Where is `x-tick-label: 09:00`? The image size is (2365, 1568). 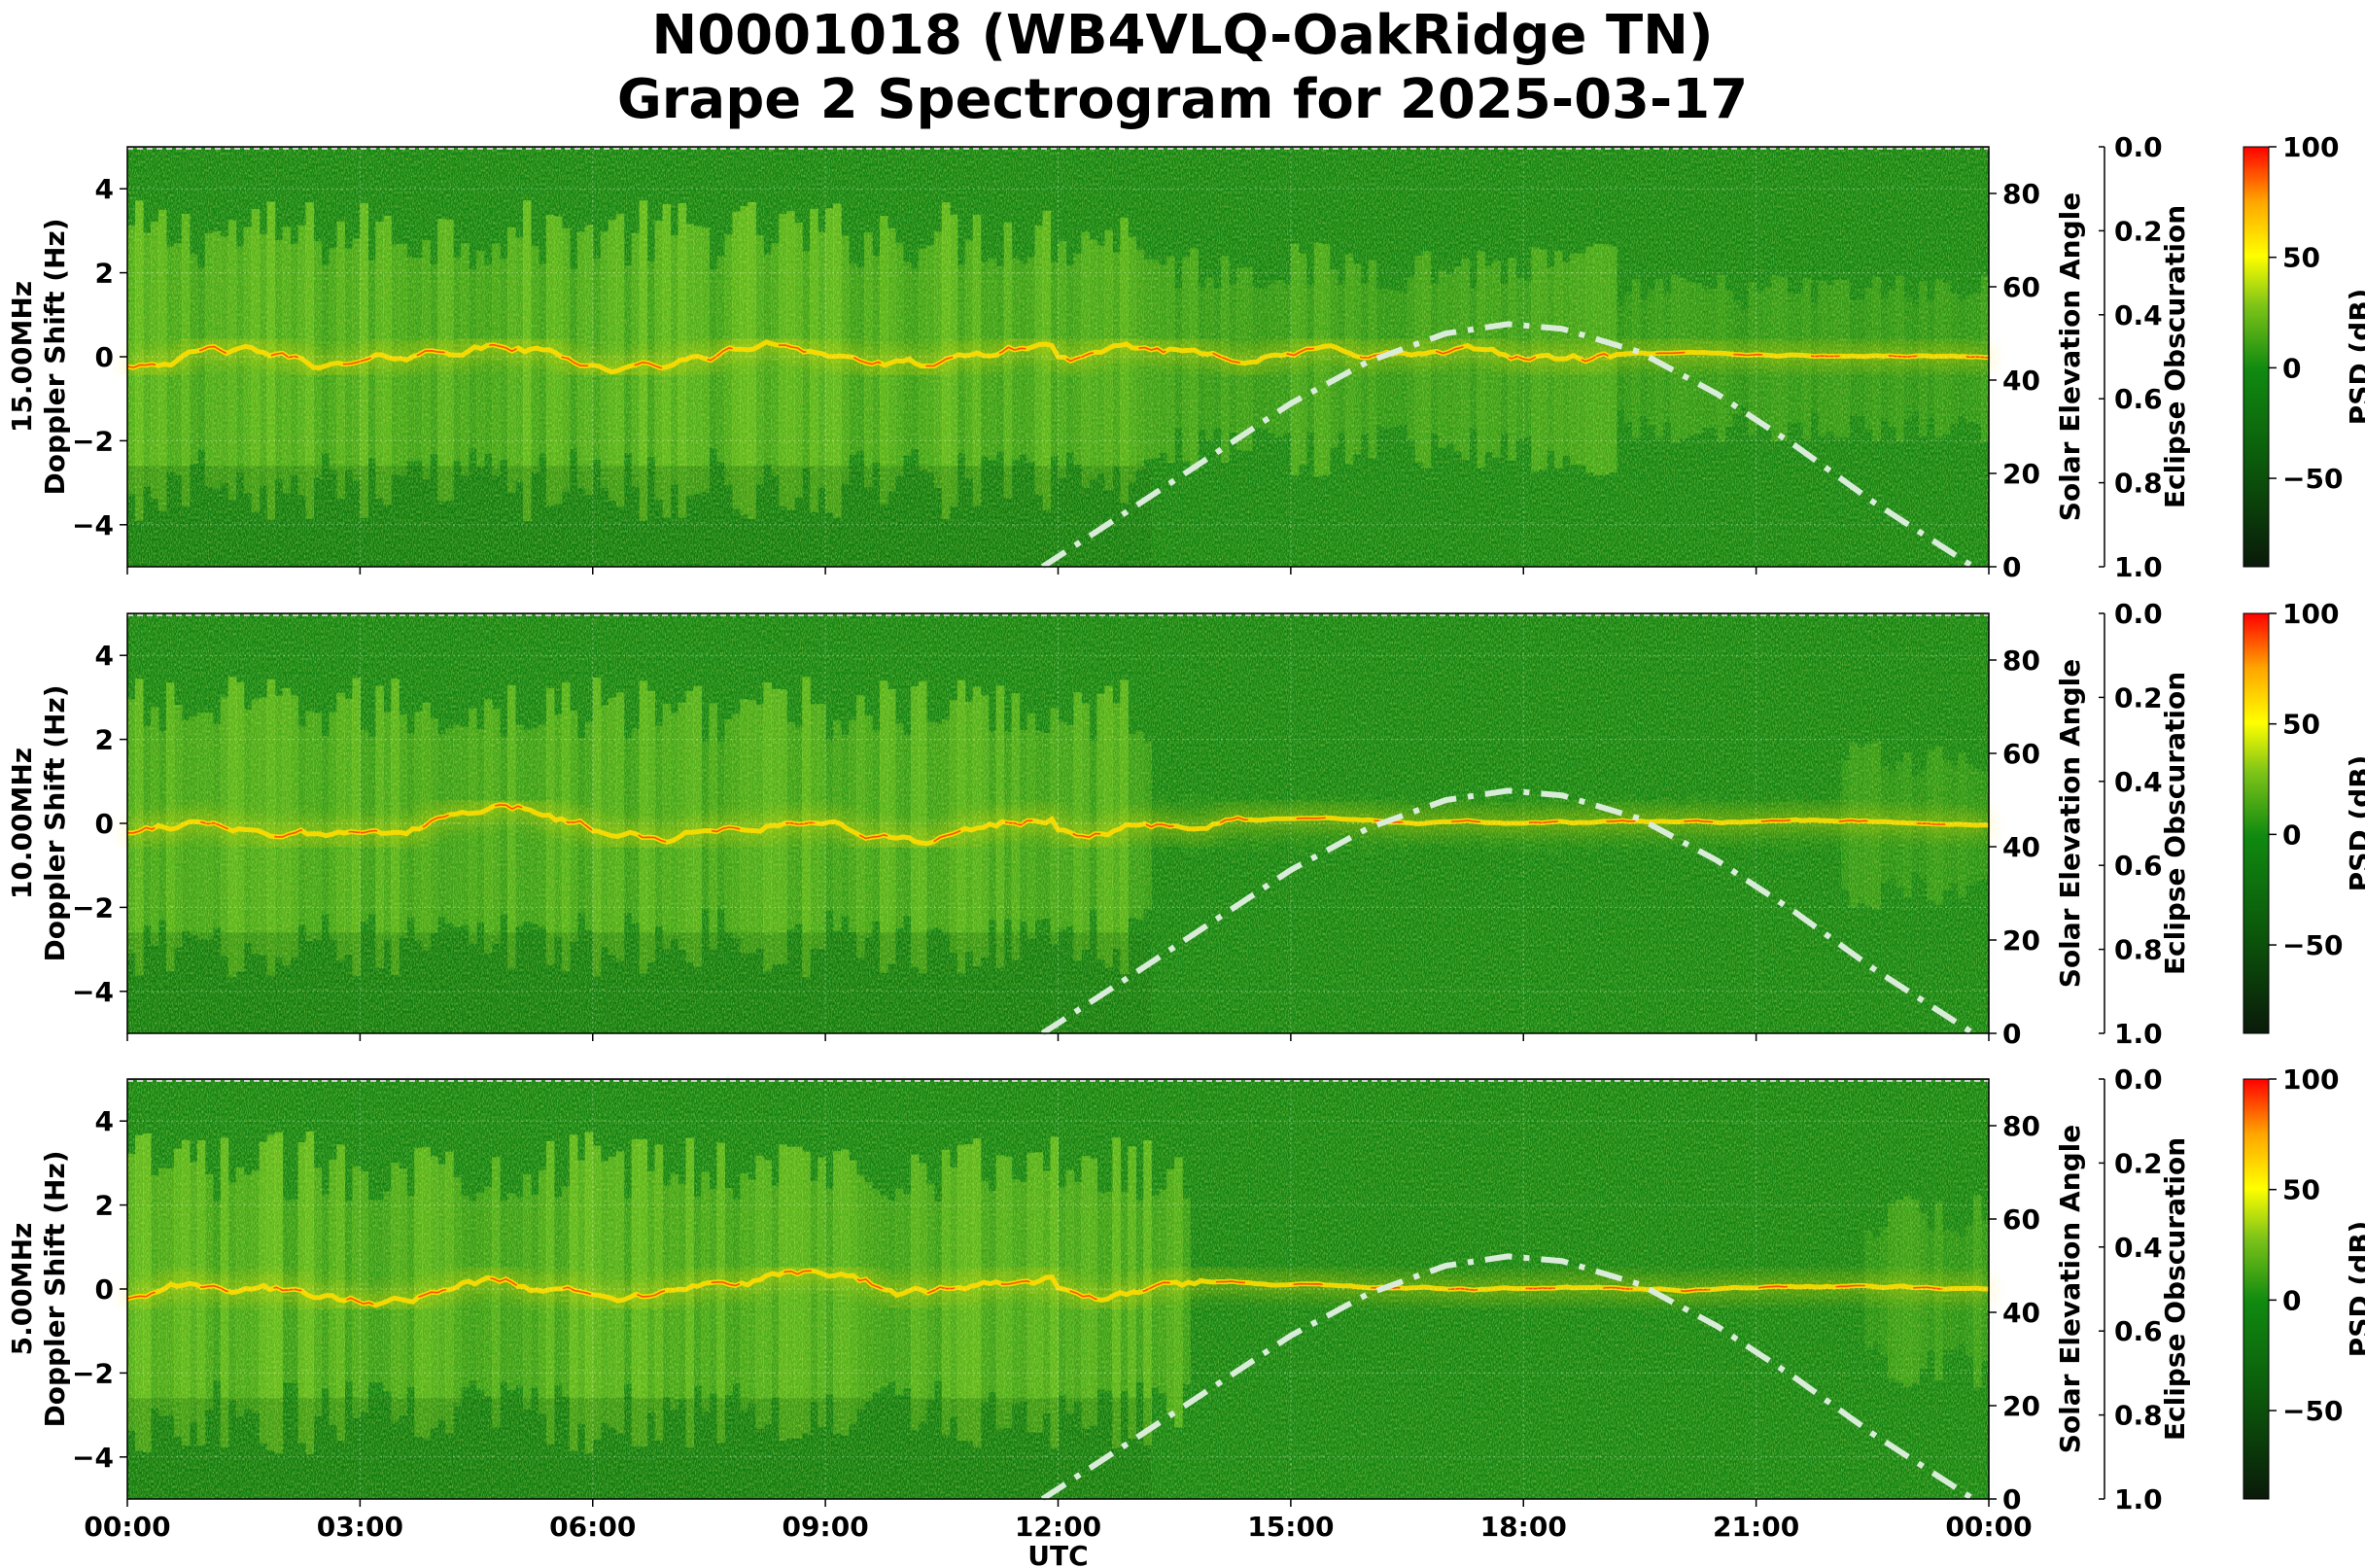
x-tick-label: 09:00 is located at coordinates (826, 1527).